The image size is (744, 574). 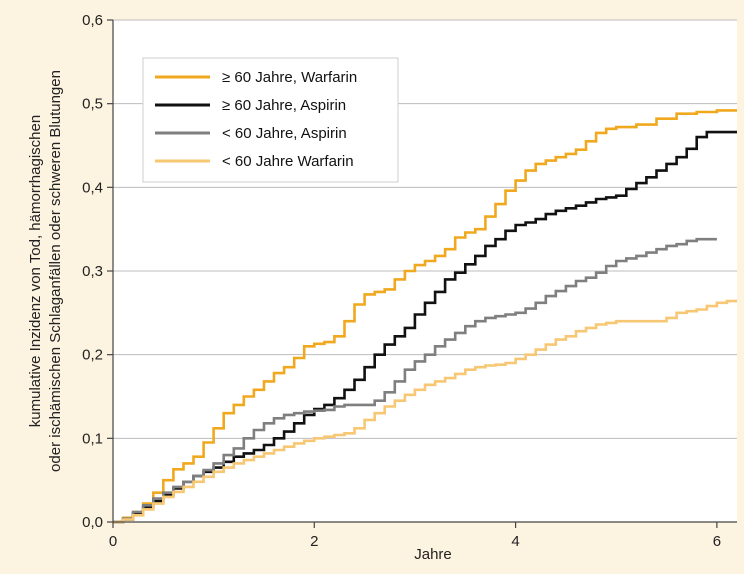 What do you see at coordinates (92, 104) in the screenshot?
I see `y-tick-label: 0,5` at bounding box center [92, 104].